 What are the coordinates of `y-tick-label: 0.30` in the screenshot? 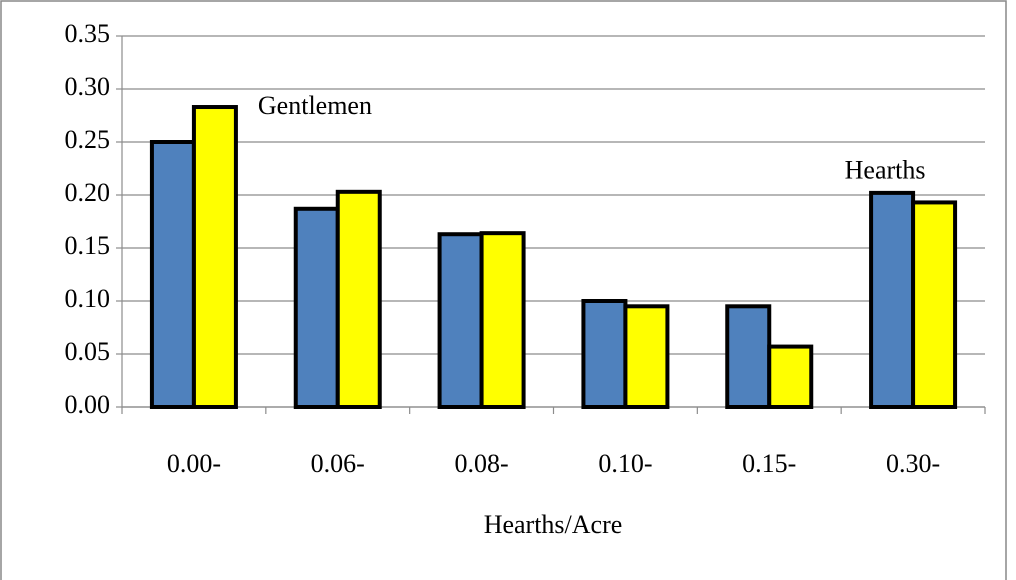 It's located at (88, 86).